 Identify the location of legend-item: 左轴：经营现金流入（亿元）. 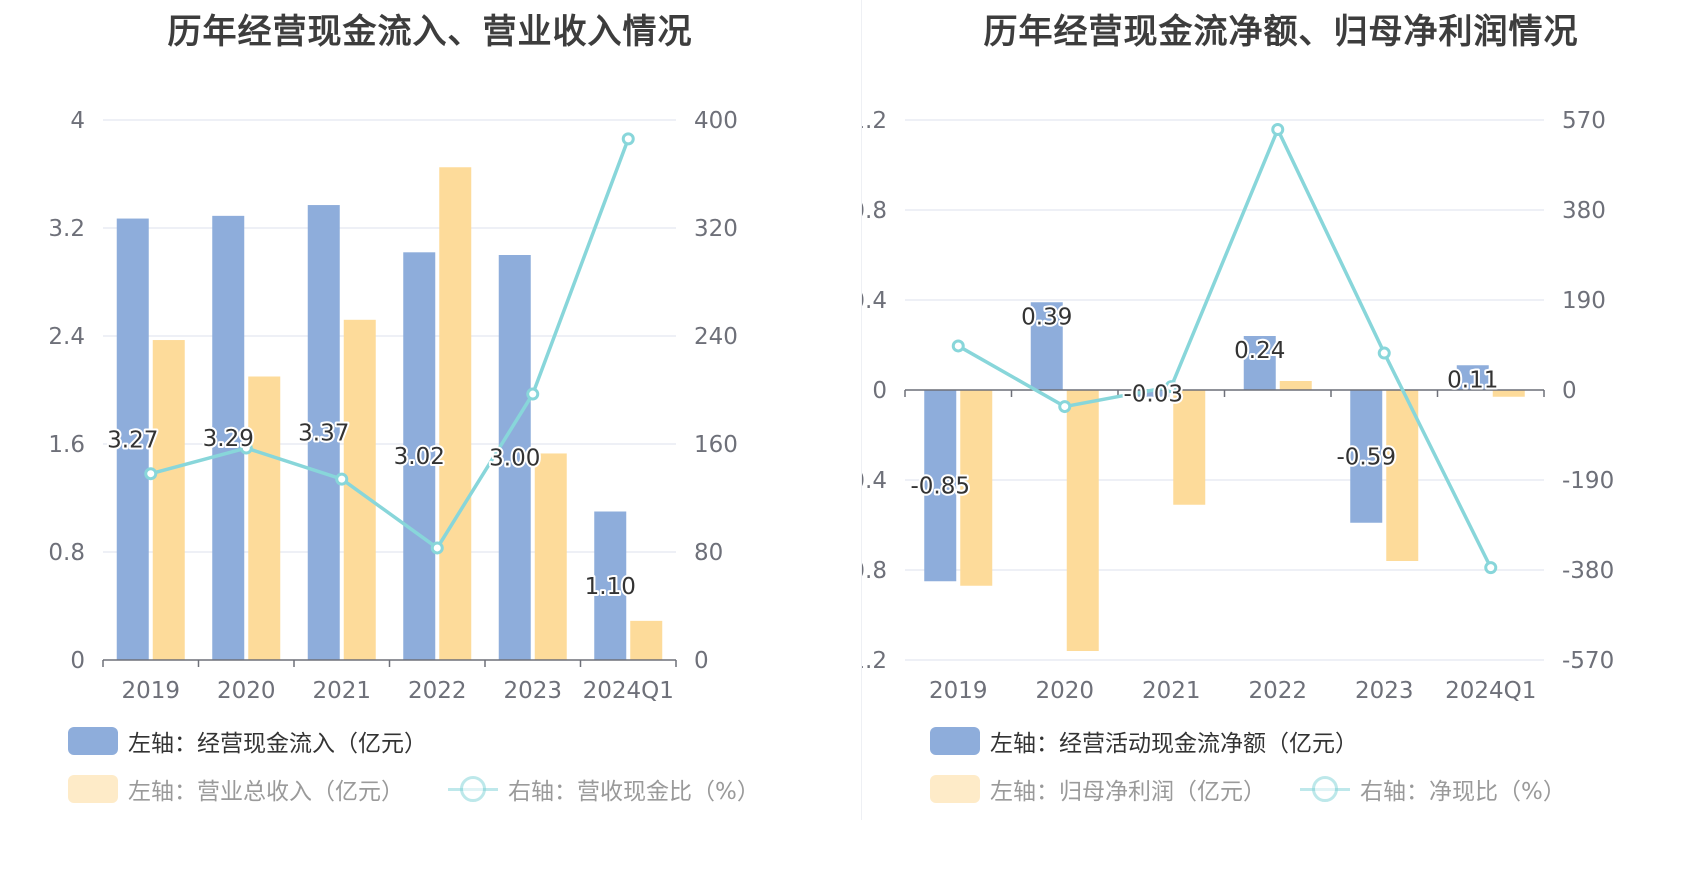
(247, 741).